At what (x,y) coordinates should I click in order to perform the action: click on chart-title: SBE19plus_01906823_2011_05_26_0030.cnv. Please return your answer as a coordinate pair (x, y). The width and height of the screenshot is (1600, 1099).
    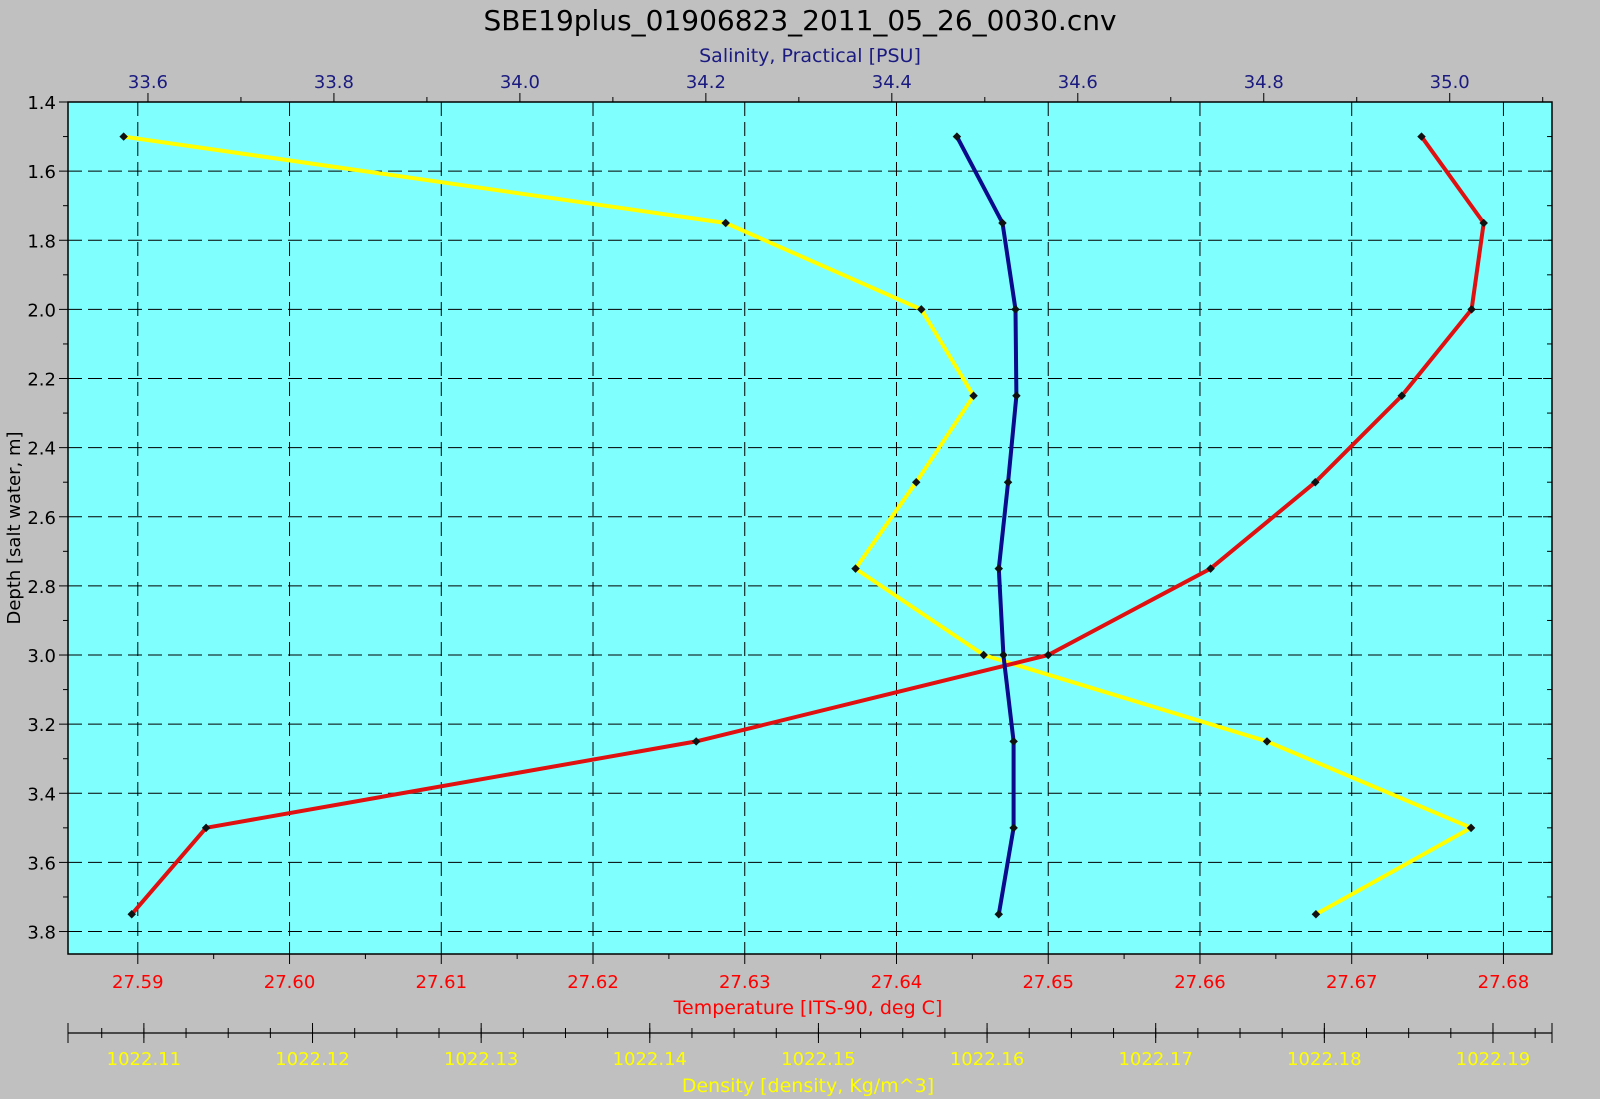
    Looking at the image, I should click on (799, 20).